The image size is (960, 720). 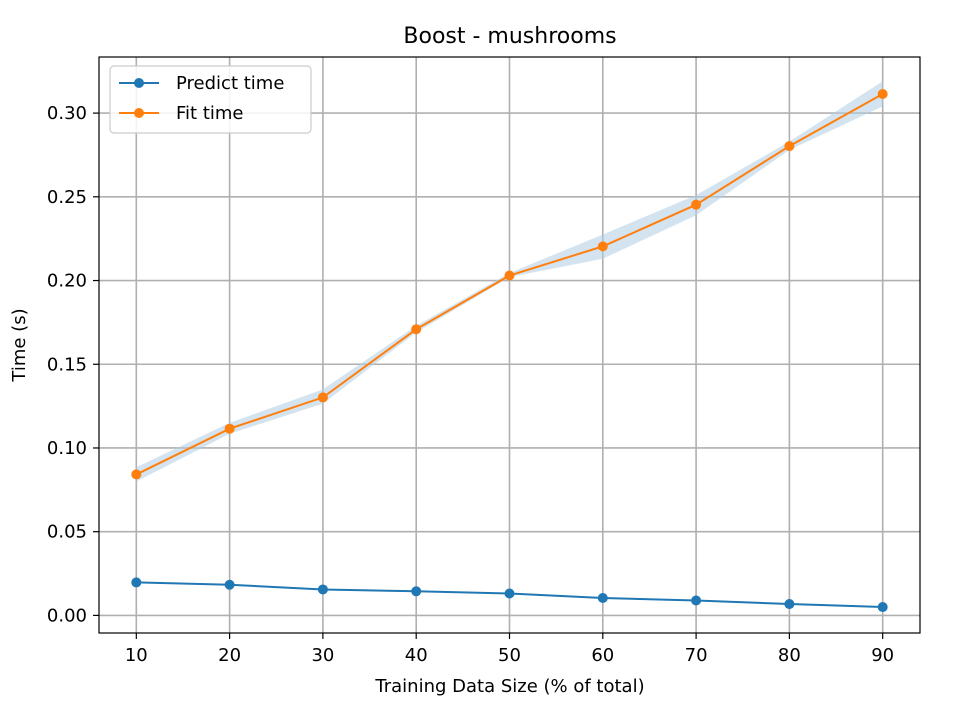 I want to click on legend-label-predict-time: Predict time, so click(x=230, y=83).